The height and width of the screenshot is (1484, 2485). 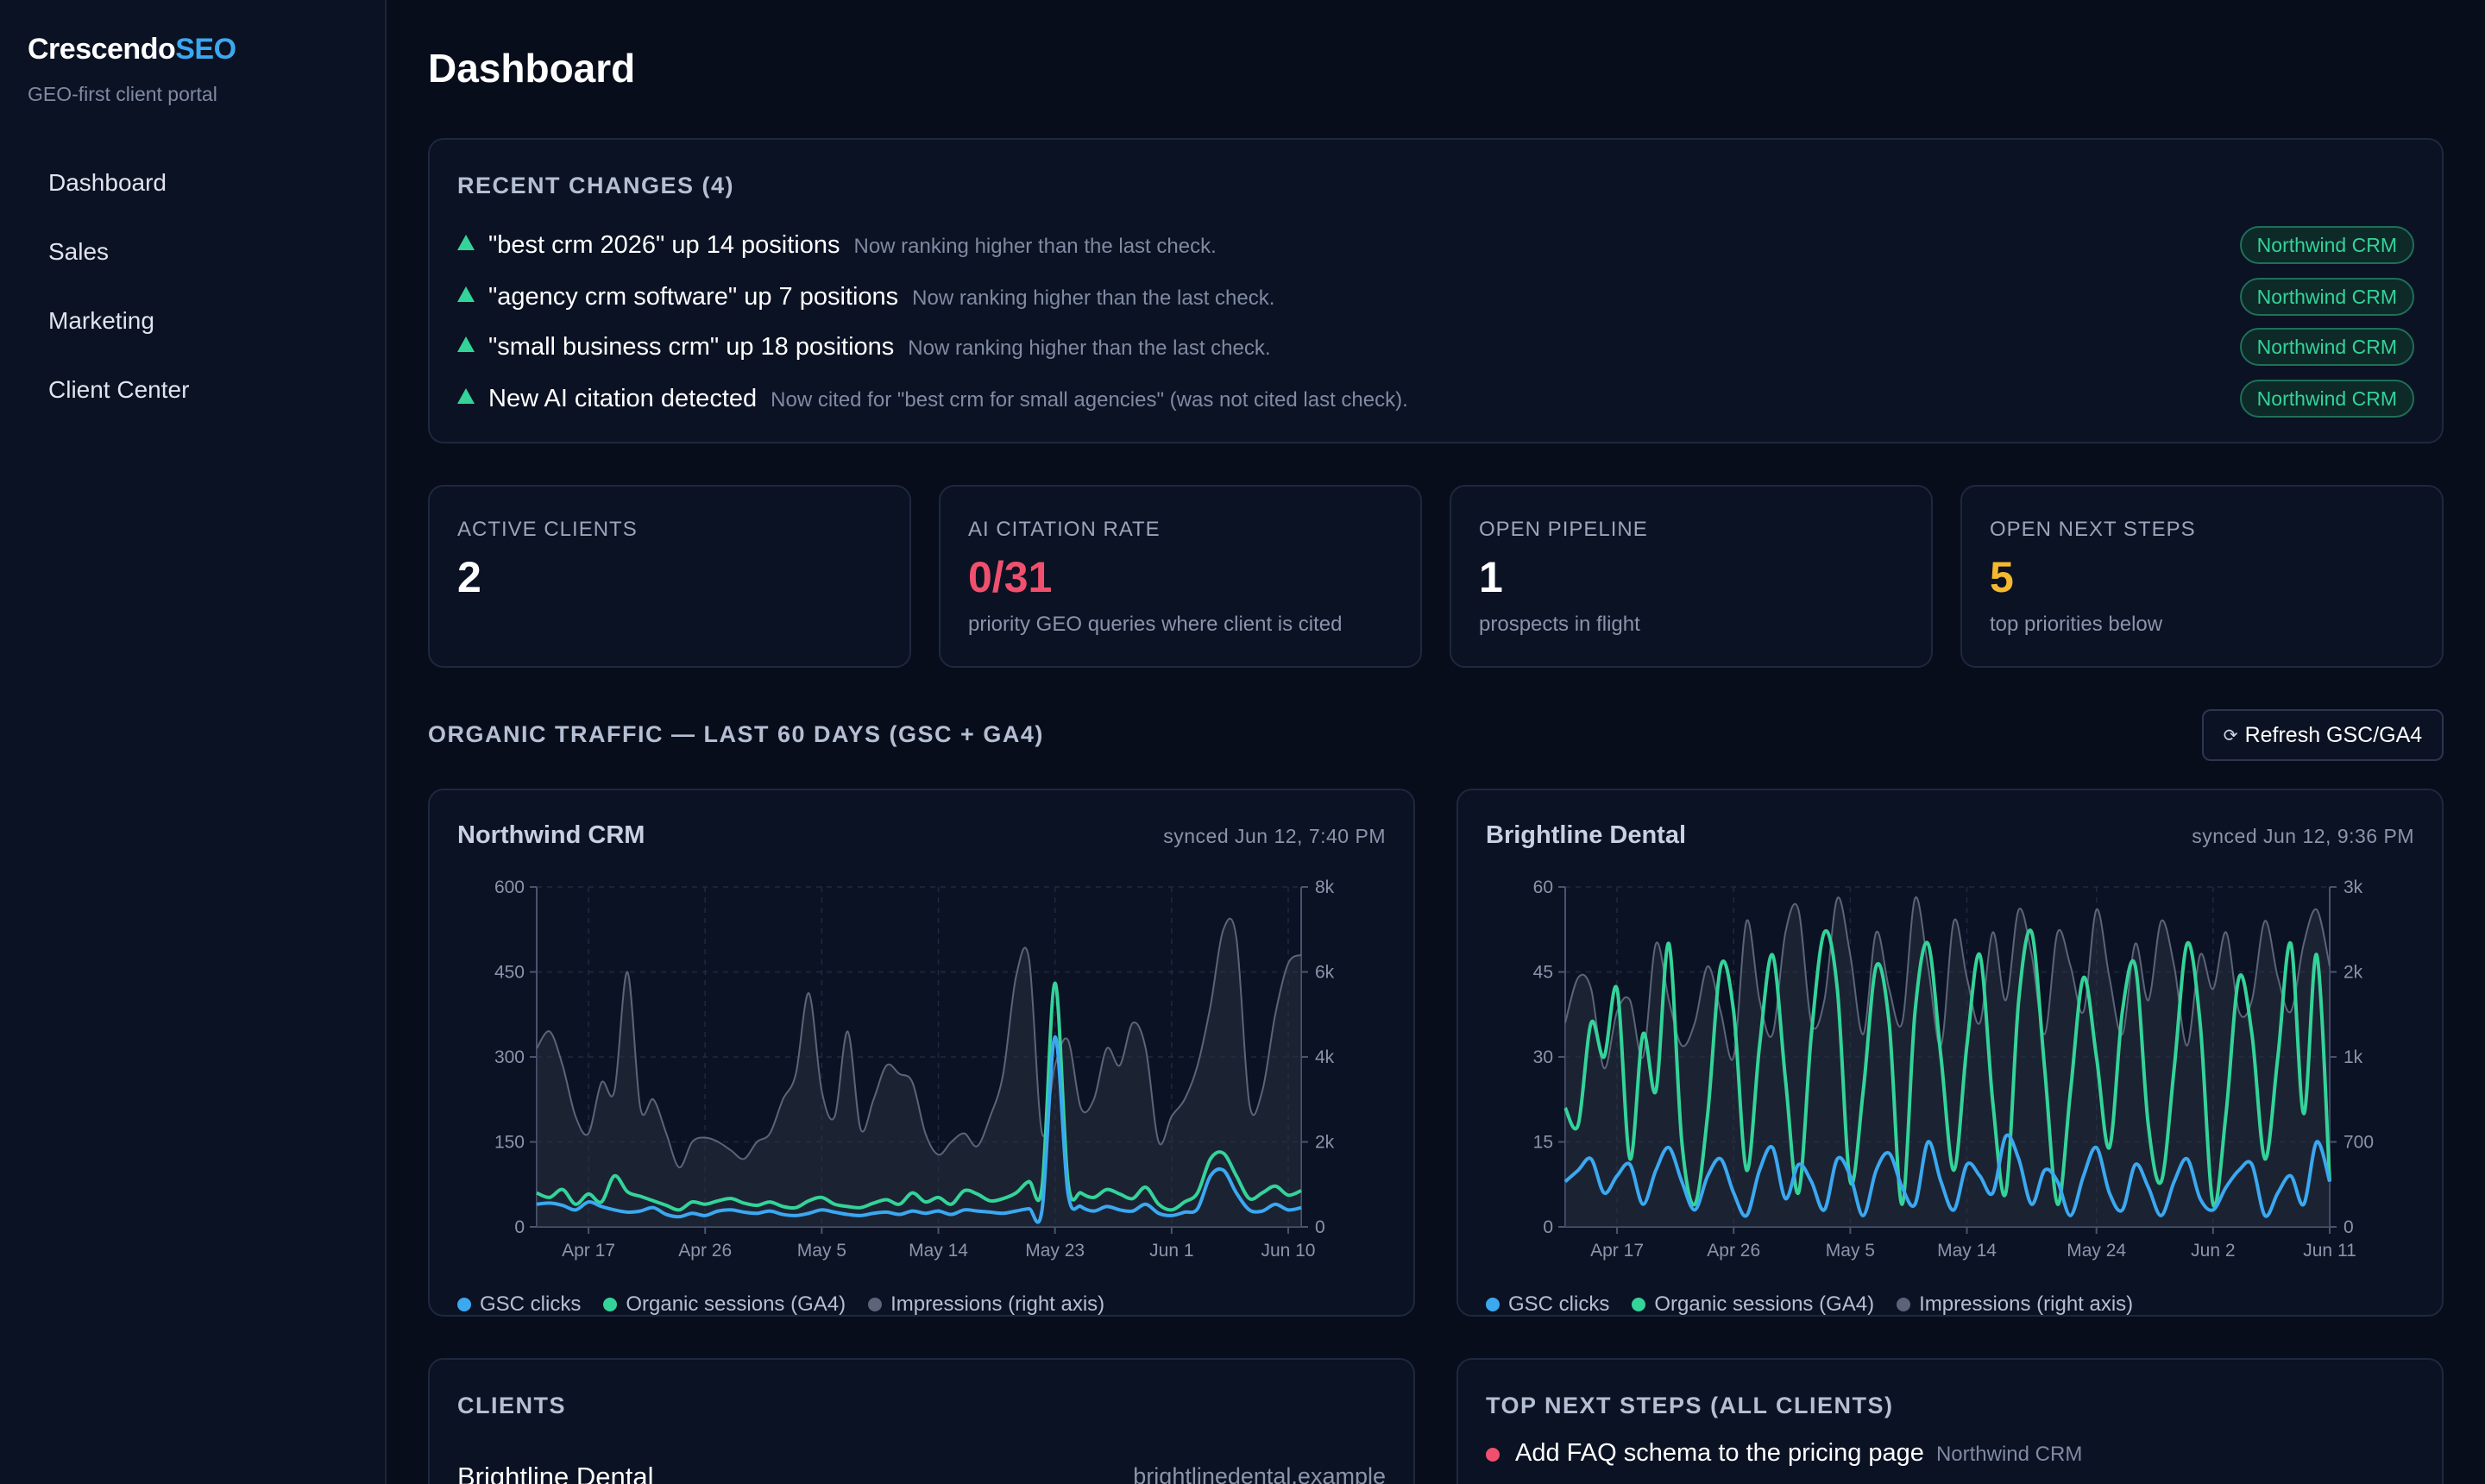 I want to click on y-tick-label: 600, so click(x=510, y=887).